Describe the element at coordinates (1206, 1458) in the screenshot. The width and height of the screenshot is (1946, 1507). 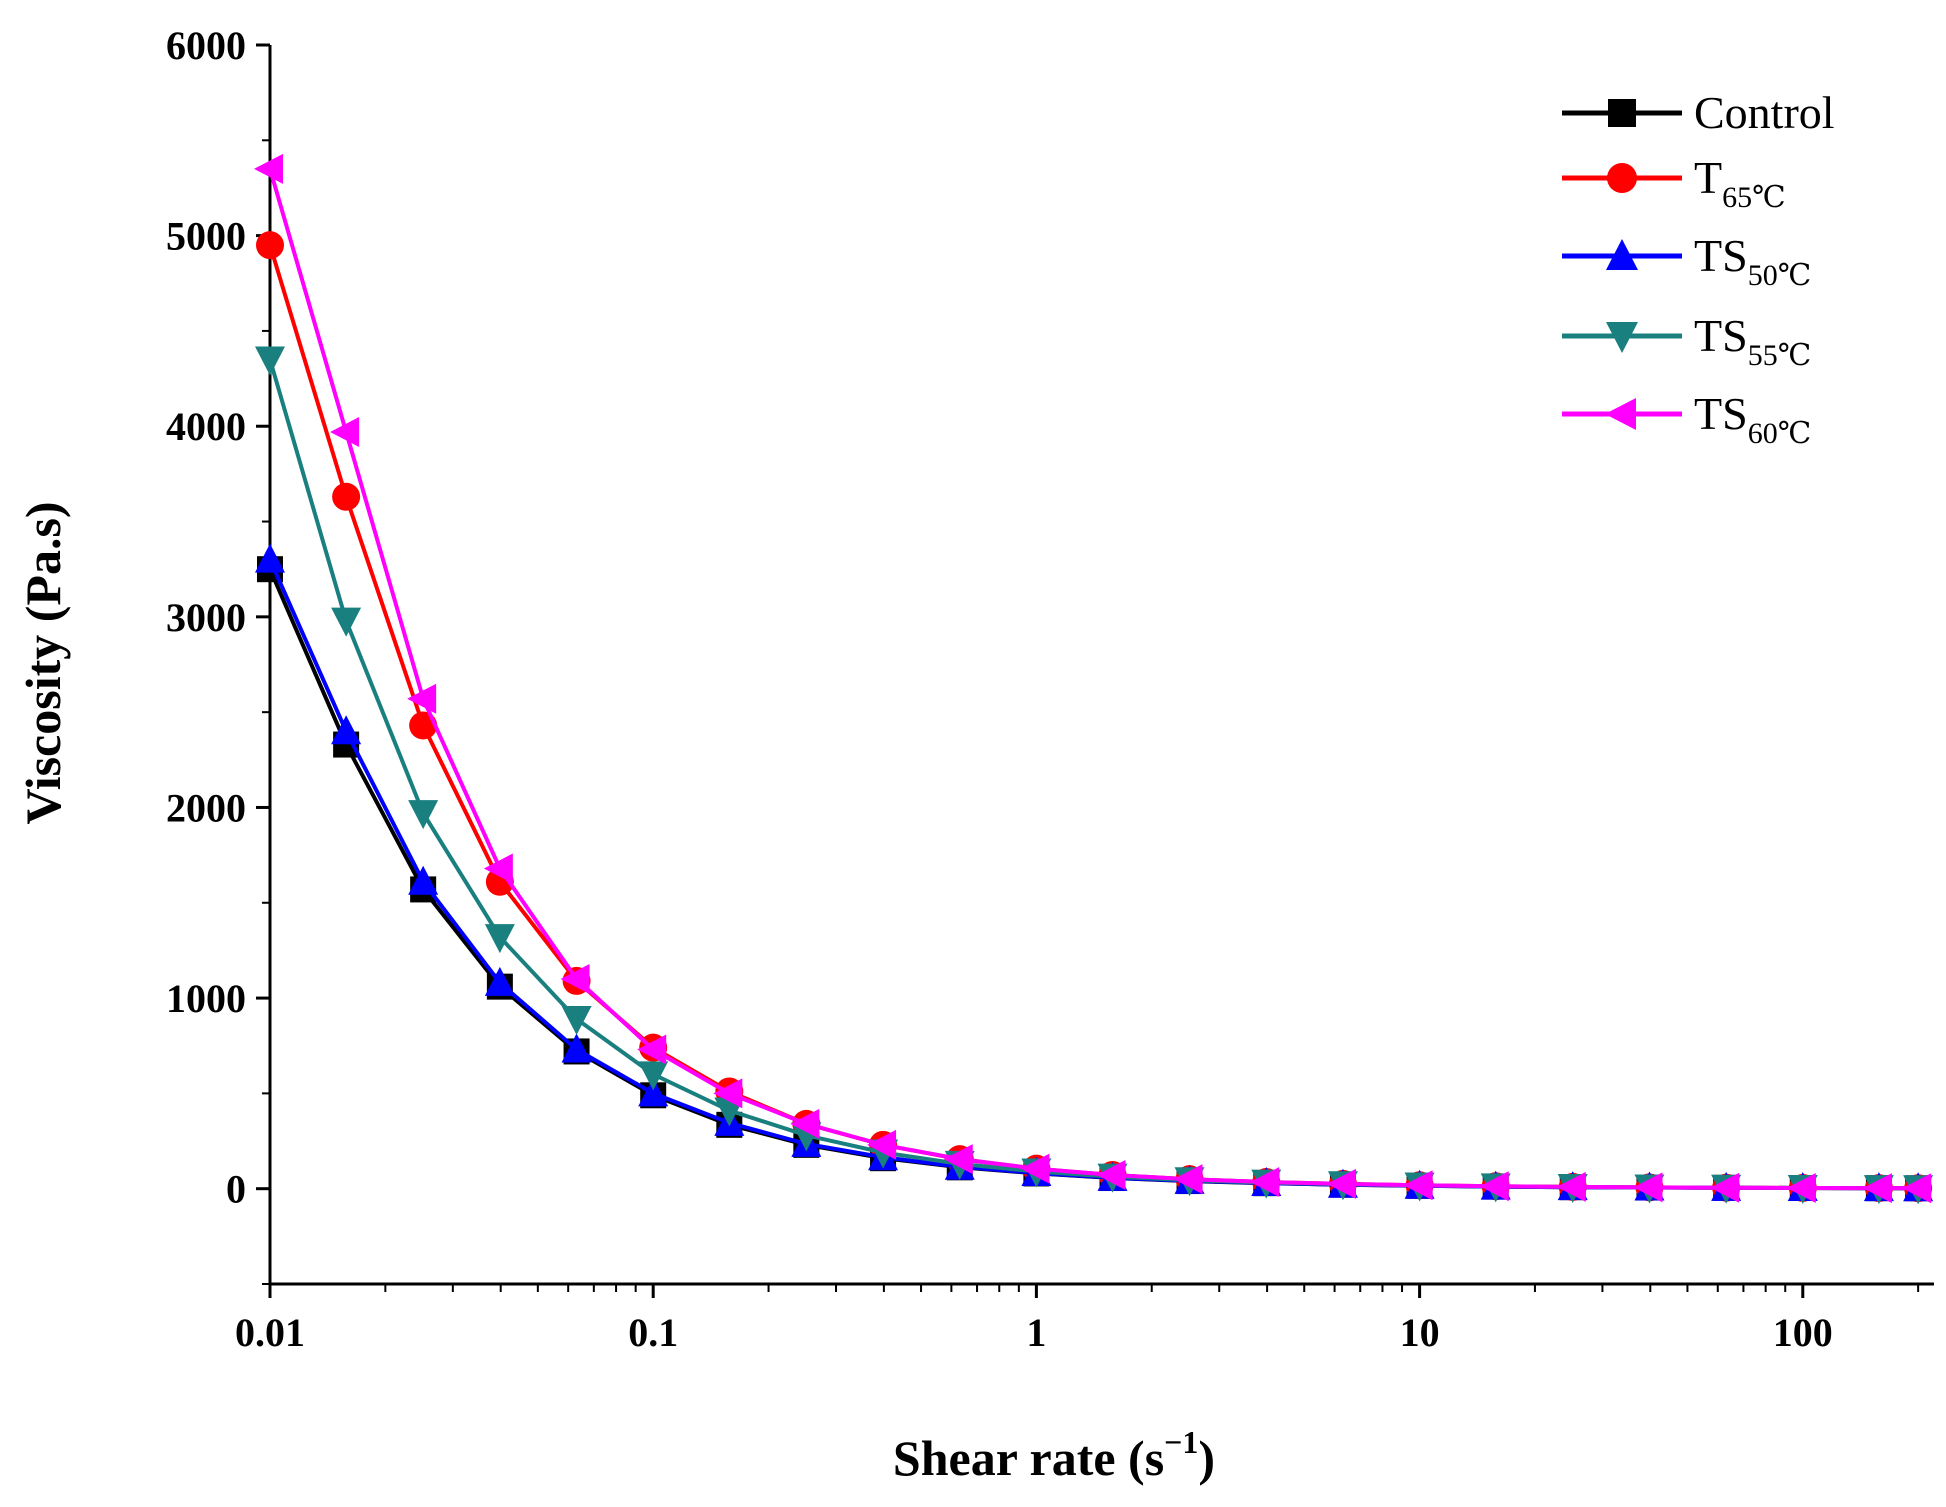
I see `x-axis-title-close: )` at that location.